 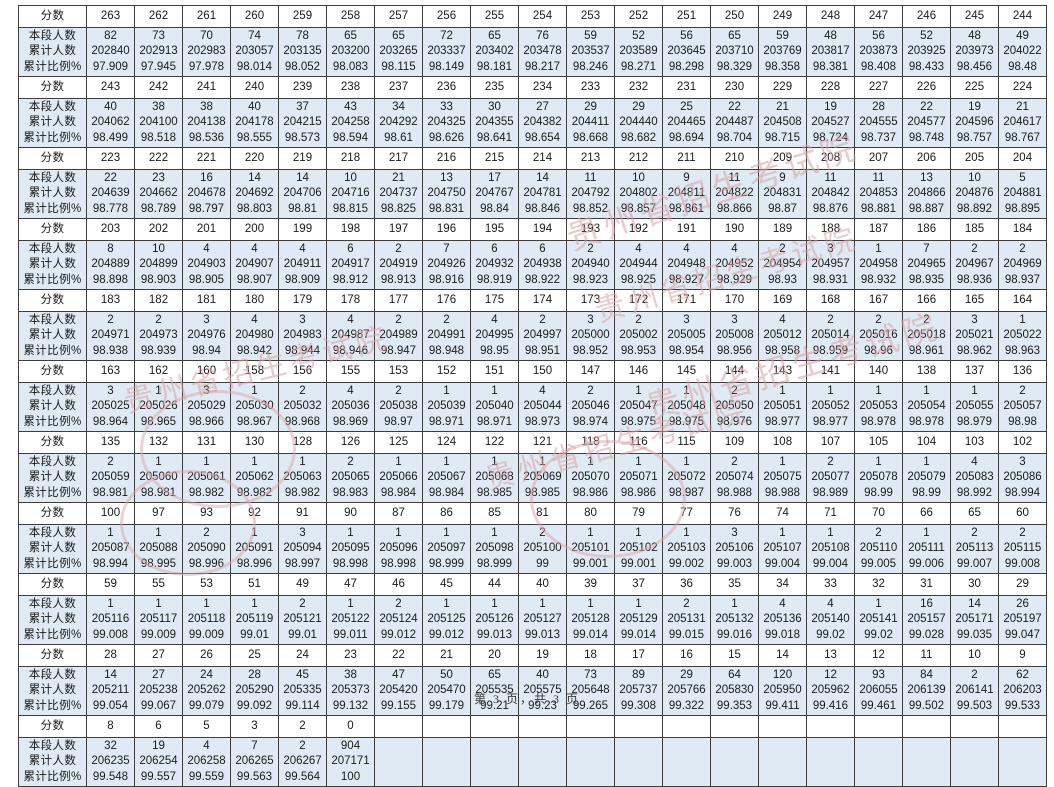 What do you see at coordinates (254, 762) in the screenshot?
I see `statistics-cell: 7 206265 99.563` at bounding box center [254, 762].